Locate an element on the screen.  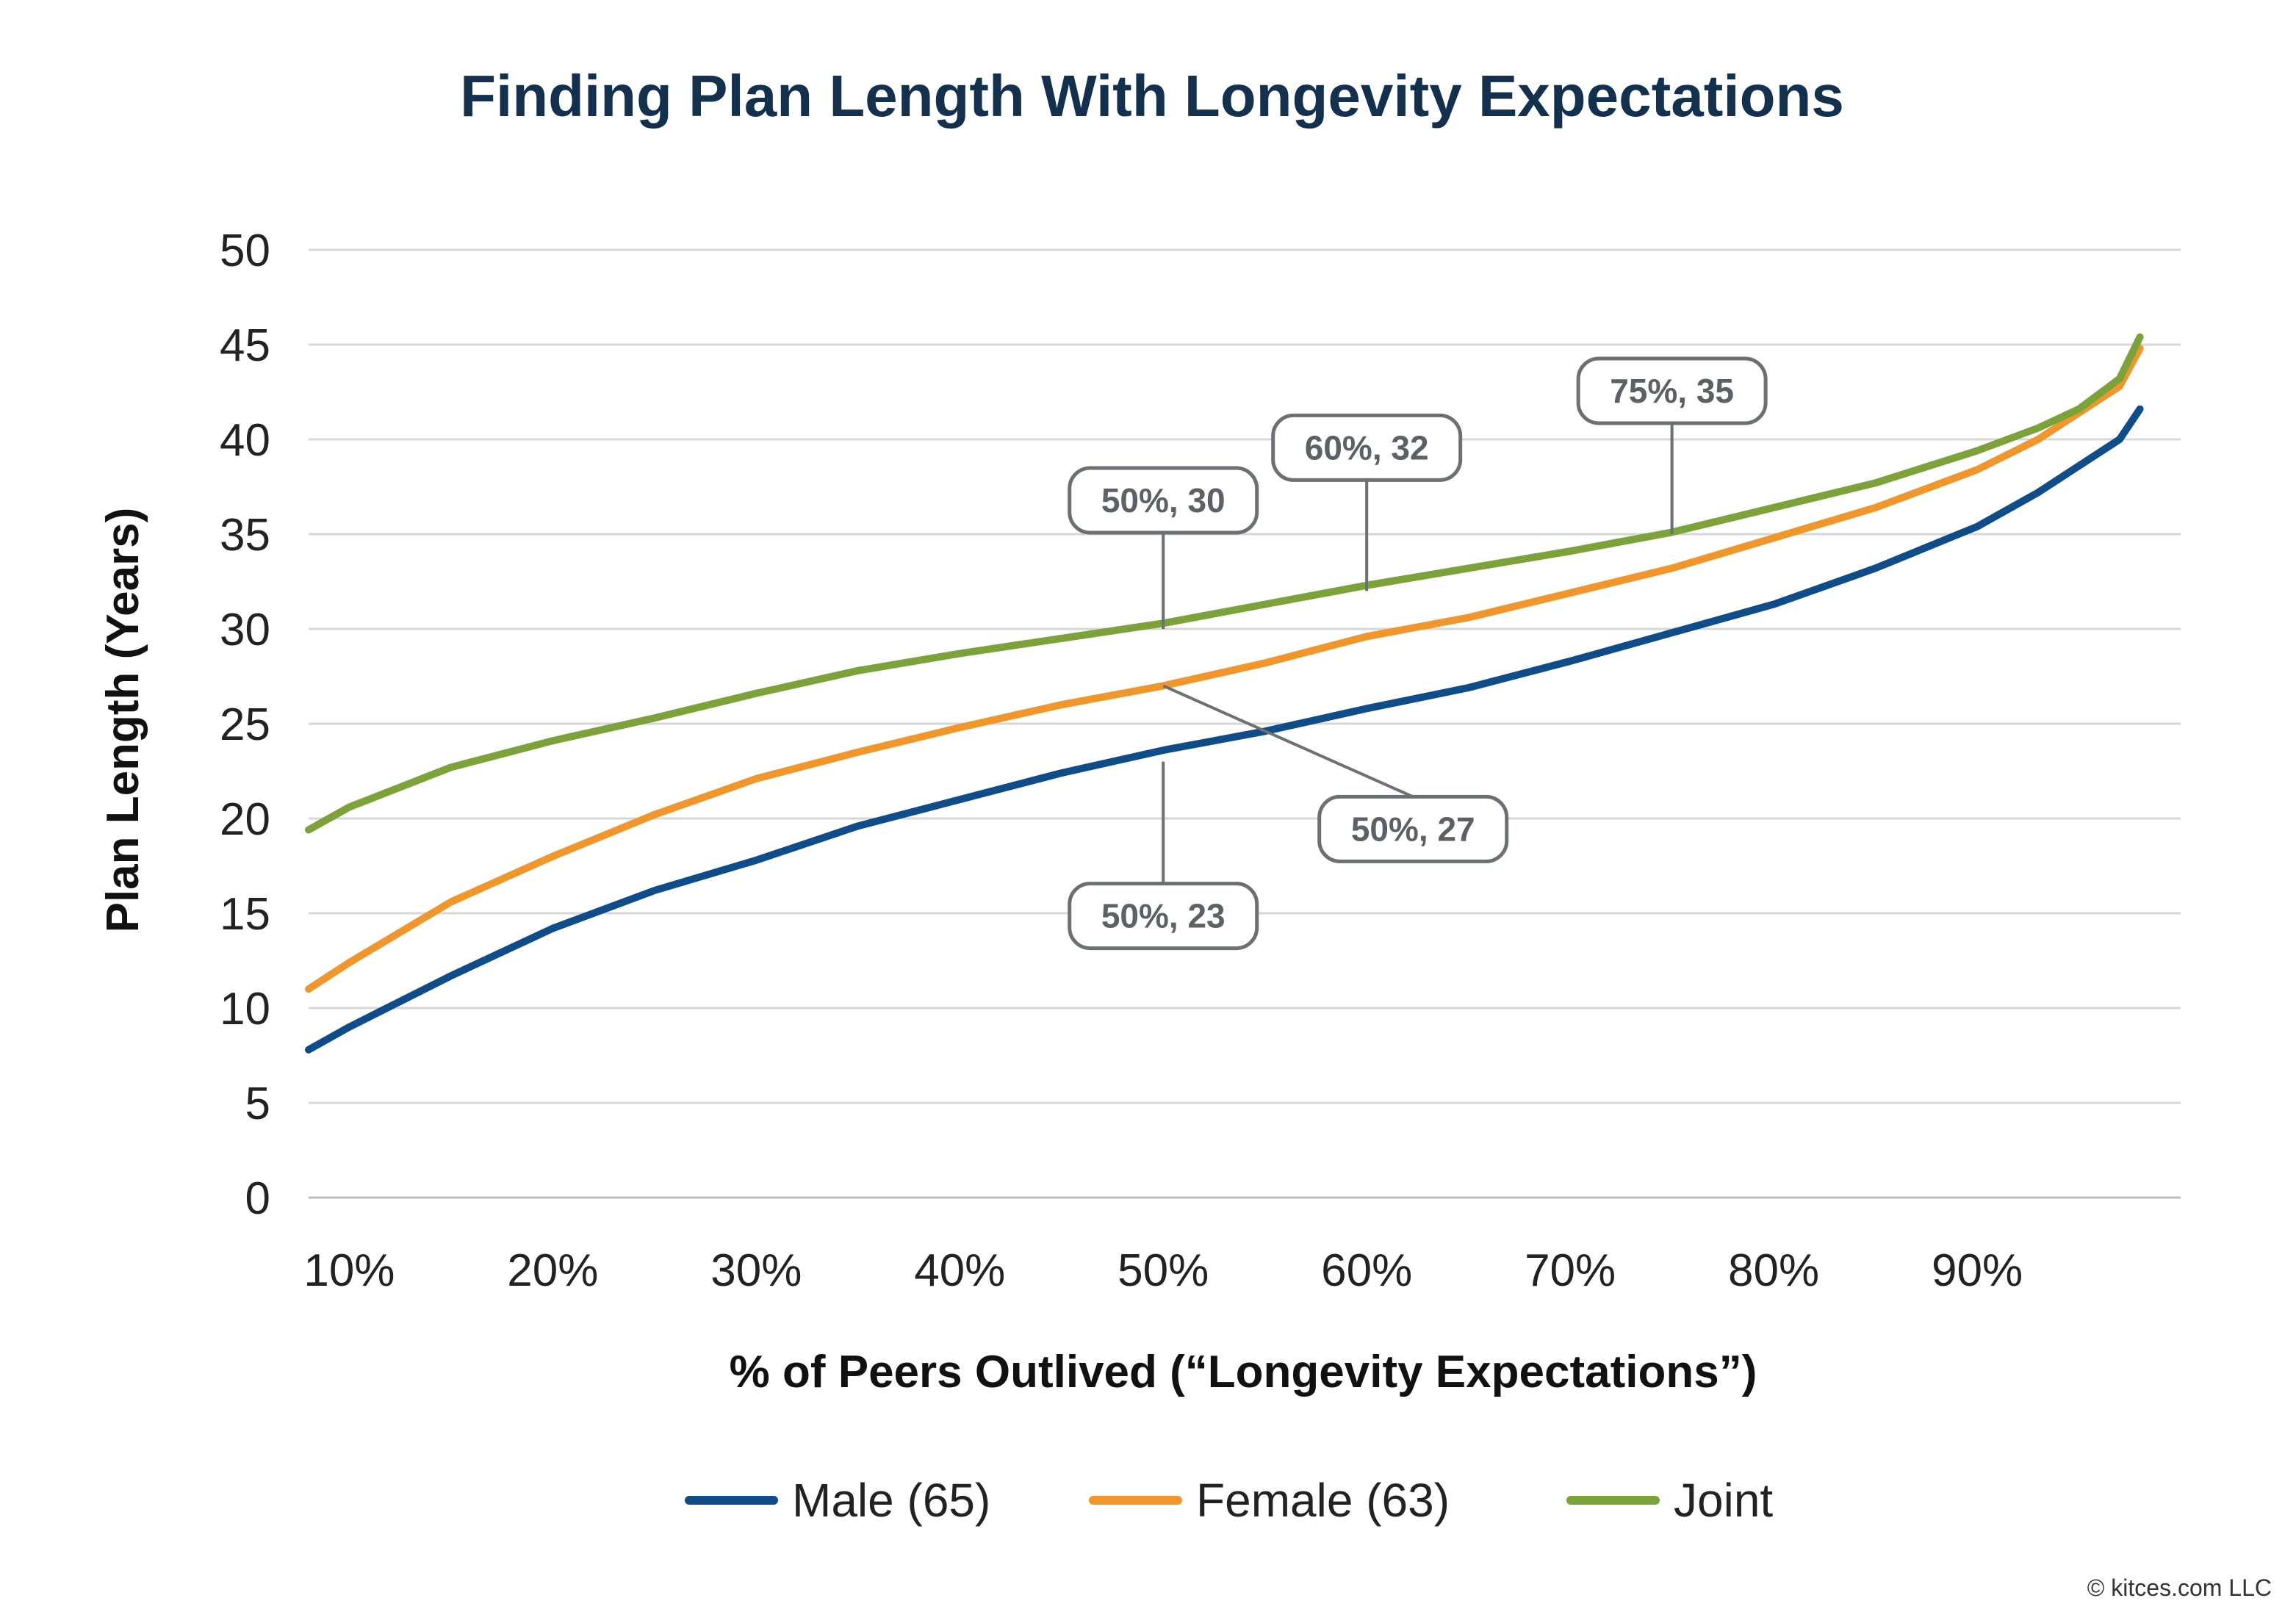
y-tick-label: 50 is located at coordinates (245, 251).